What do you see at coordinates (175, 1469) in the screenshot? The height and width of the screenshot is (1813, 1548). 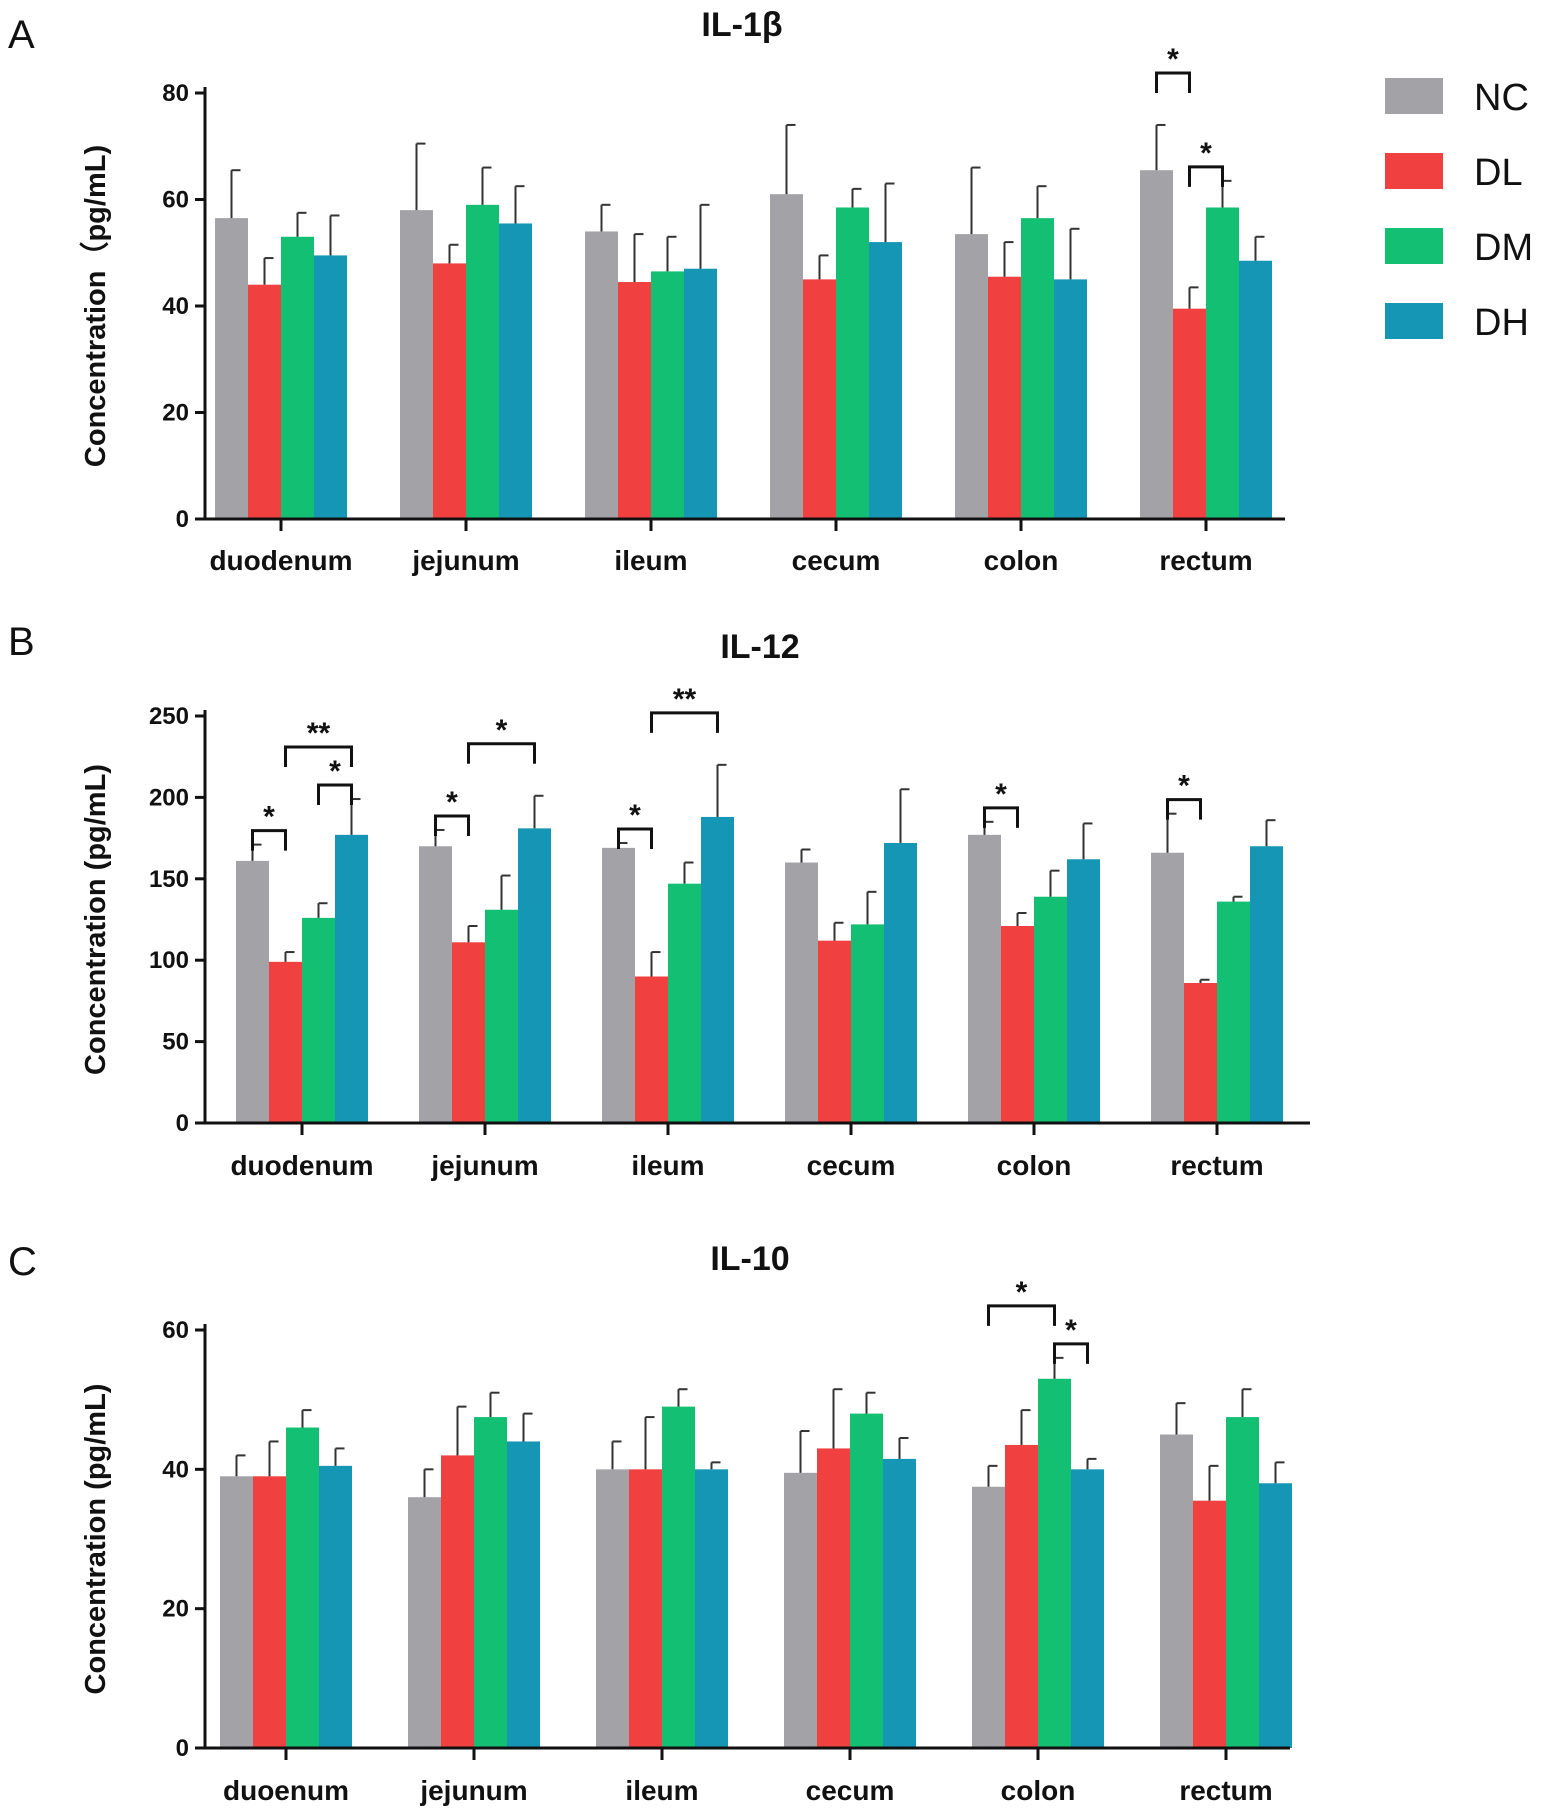 I see `y-tick-label: 40` at bounding box center [175, 1469].